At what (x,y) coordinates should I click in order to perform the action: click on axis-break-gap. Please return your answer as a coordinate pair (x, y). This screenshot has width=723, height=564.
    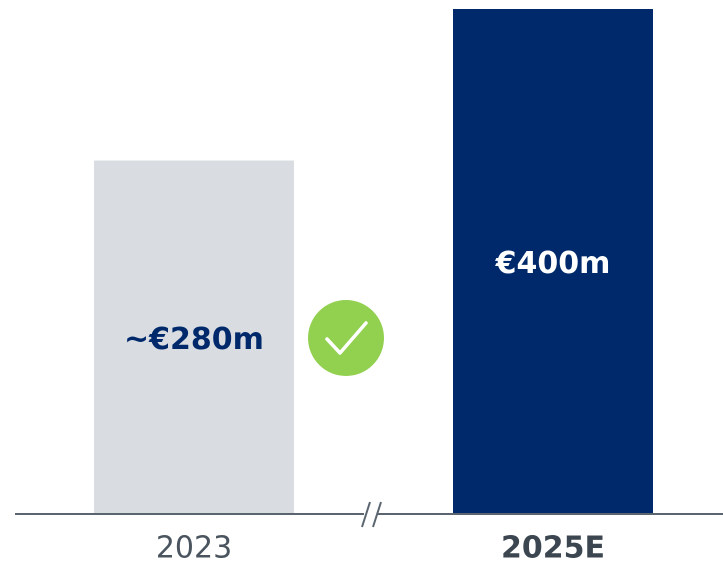
    Looking at the image, I should click on (371, 514).